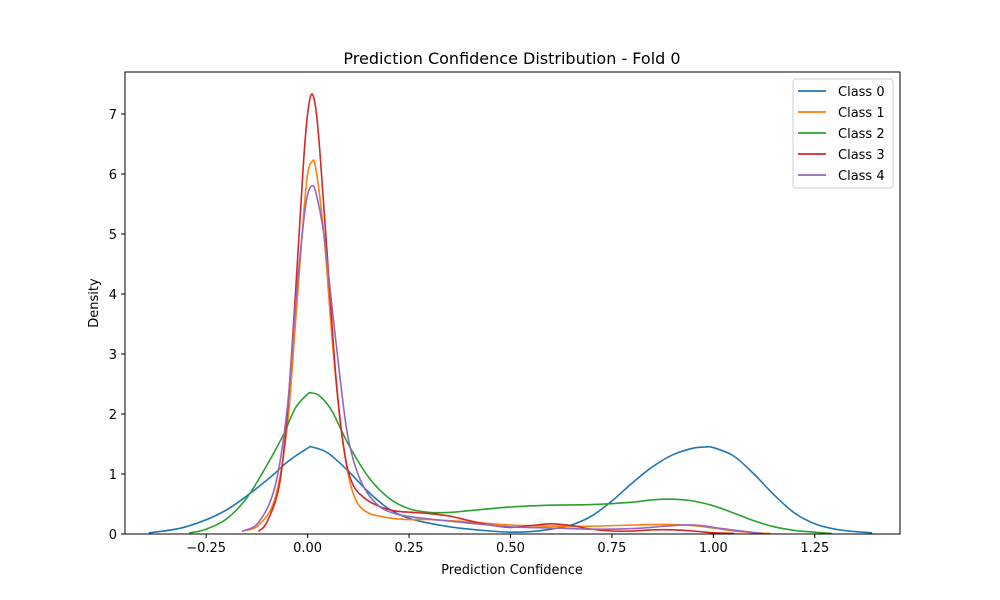 The width and height of the screenshot is (1000, 600). What do you see at coordinates (409, 548) in the screenshot?
I see `x-tick-label: 0.25` at bounding box center [409, 548].